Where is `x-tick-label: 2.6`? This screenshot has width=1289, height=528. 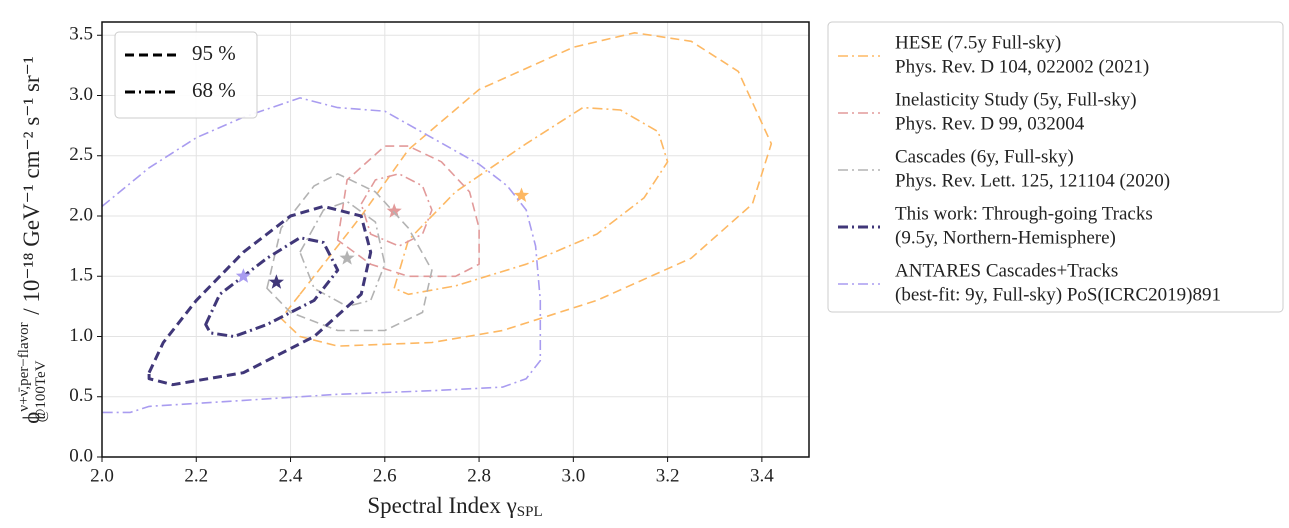
x-tick-label: 2.6 is located at coordinates (385, 475).